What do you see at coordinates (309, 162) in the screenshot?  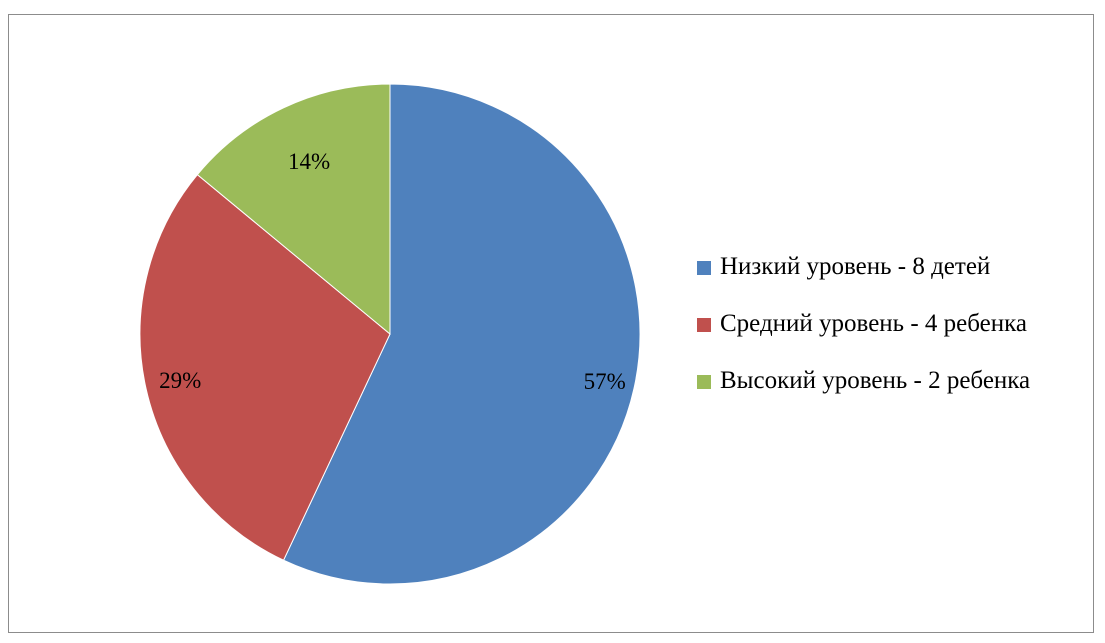 I see `data-label-high: 14%` at bounding box center [309, 162].